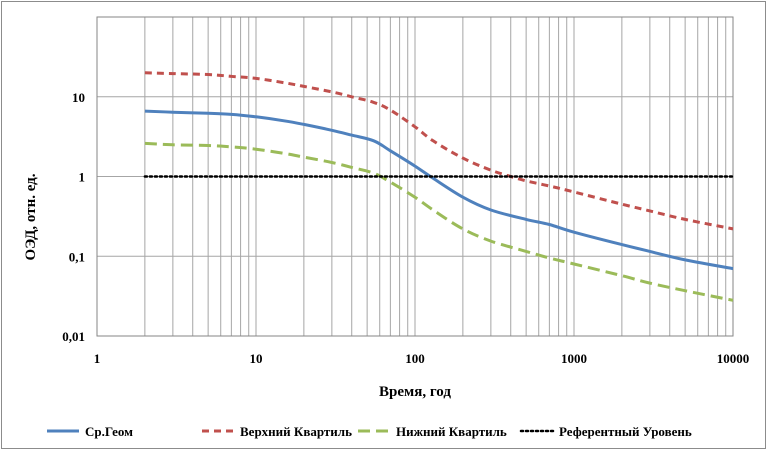  Describe the element at coordinates (625, 431) in the screenshot. I see `legend-label: Референтный Уровень` at that location.